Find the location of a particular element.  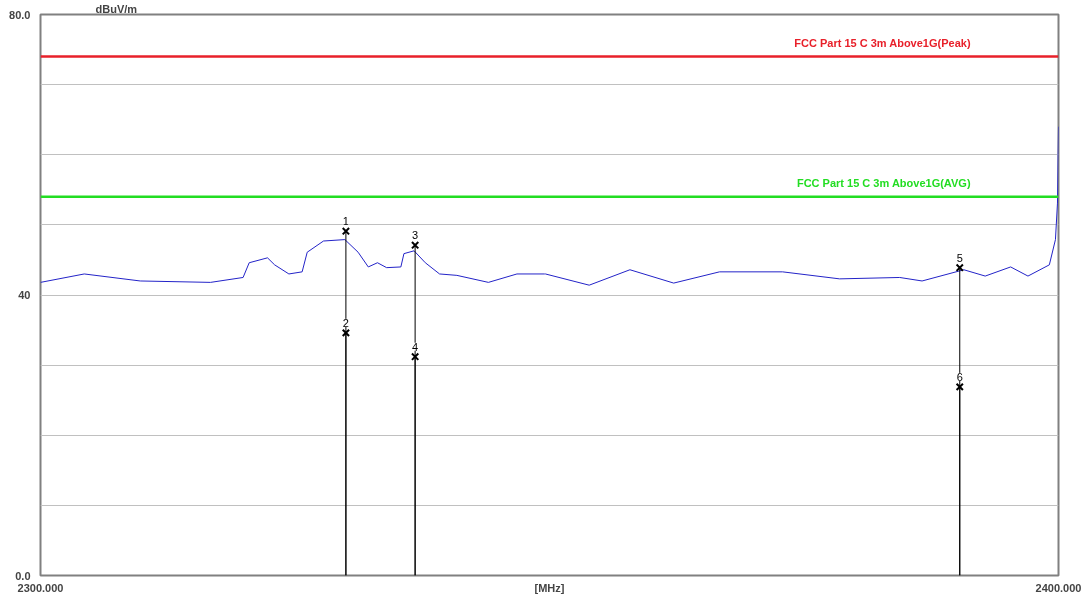

x-axis-title: [MHz] is located at coordinates (549, 587).